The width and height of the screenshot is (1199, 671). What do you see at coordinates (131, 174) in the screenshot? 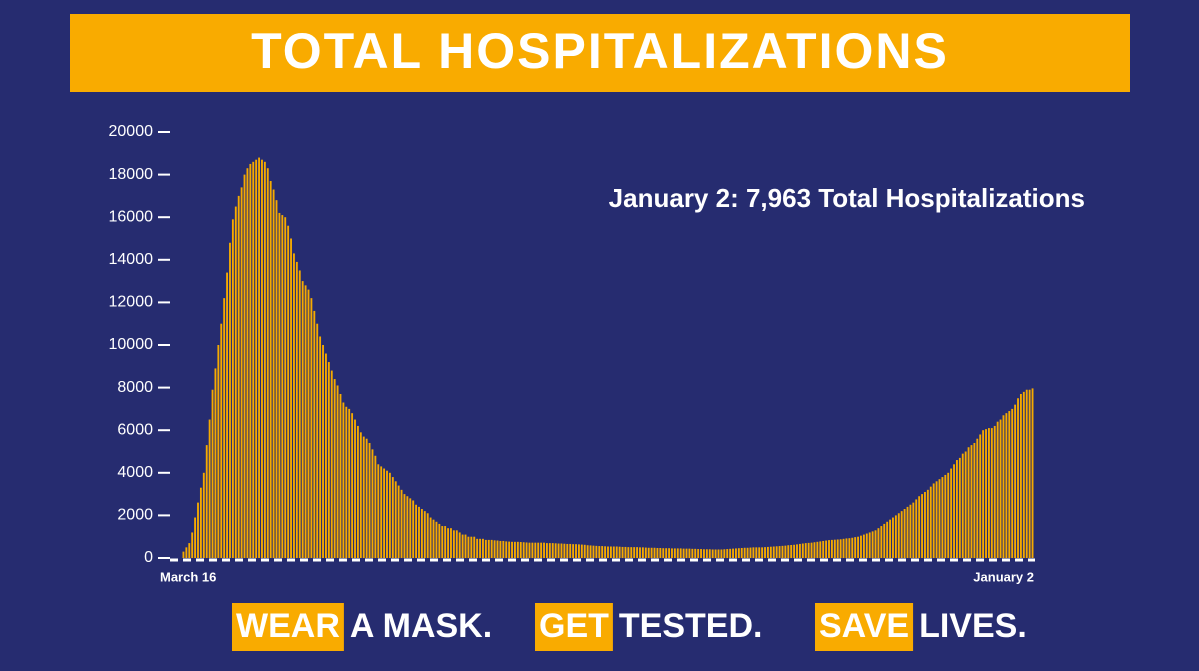
I see `y-tick-label: 18000` at bounding box center [131, 174].